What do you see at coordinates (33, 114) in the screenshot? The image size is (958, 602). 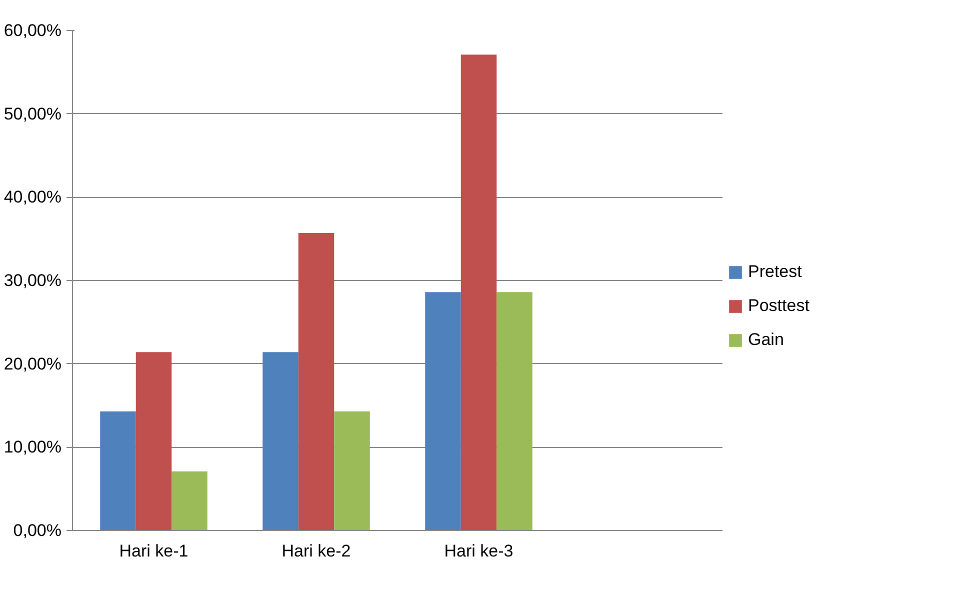 I see `y-tick-label: 50,00%` at bounding box center [33, 114].